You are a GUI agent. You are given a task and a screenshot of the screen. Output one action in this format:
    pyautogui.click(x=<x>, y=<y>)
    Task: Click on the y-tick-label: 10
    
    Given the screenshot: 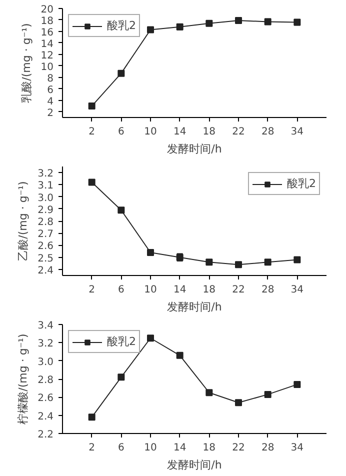 What is the action you would take?
    pyautogui.click(x=47, y=67)
    